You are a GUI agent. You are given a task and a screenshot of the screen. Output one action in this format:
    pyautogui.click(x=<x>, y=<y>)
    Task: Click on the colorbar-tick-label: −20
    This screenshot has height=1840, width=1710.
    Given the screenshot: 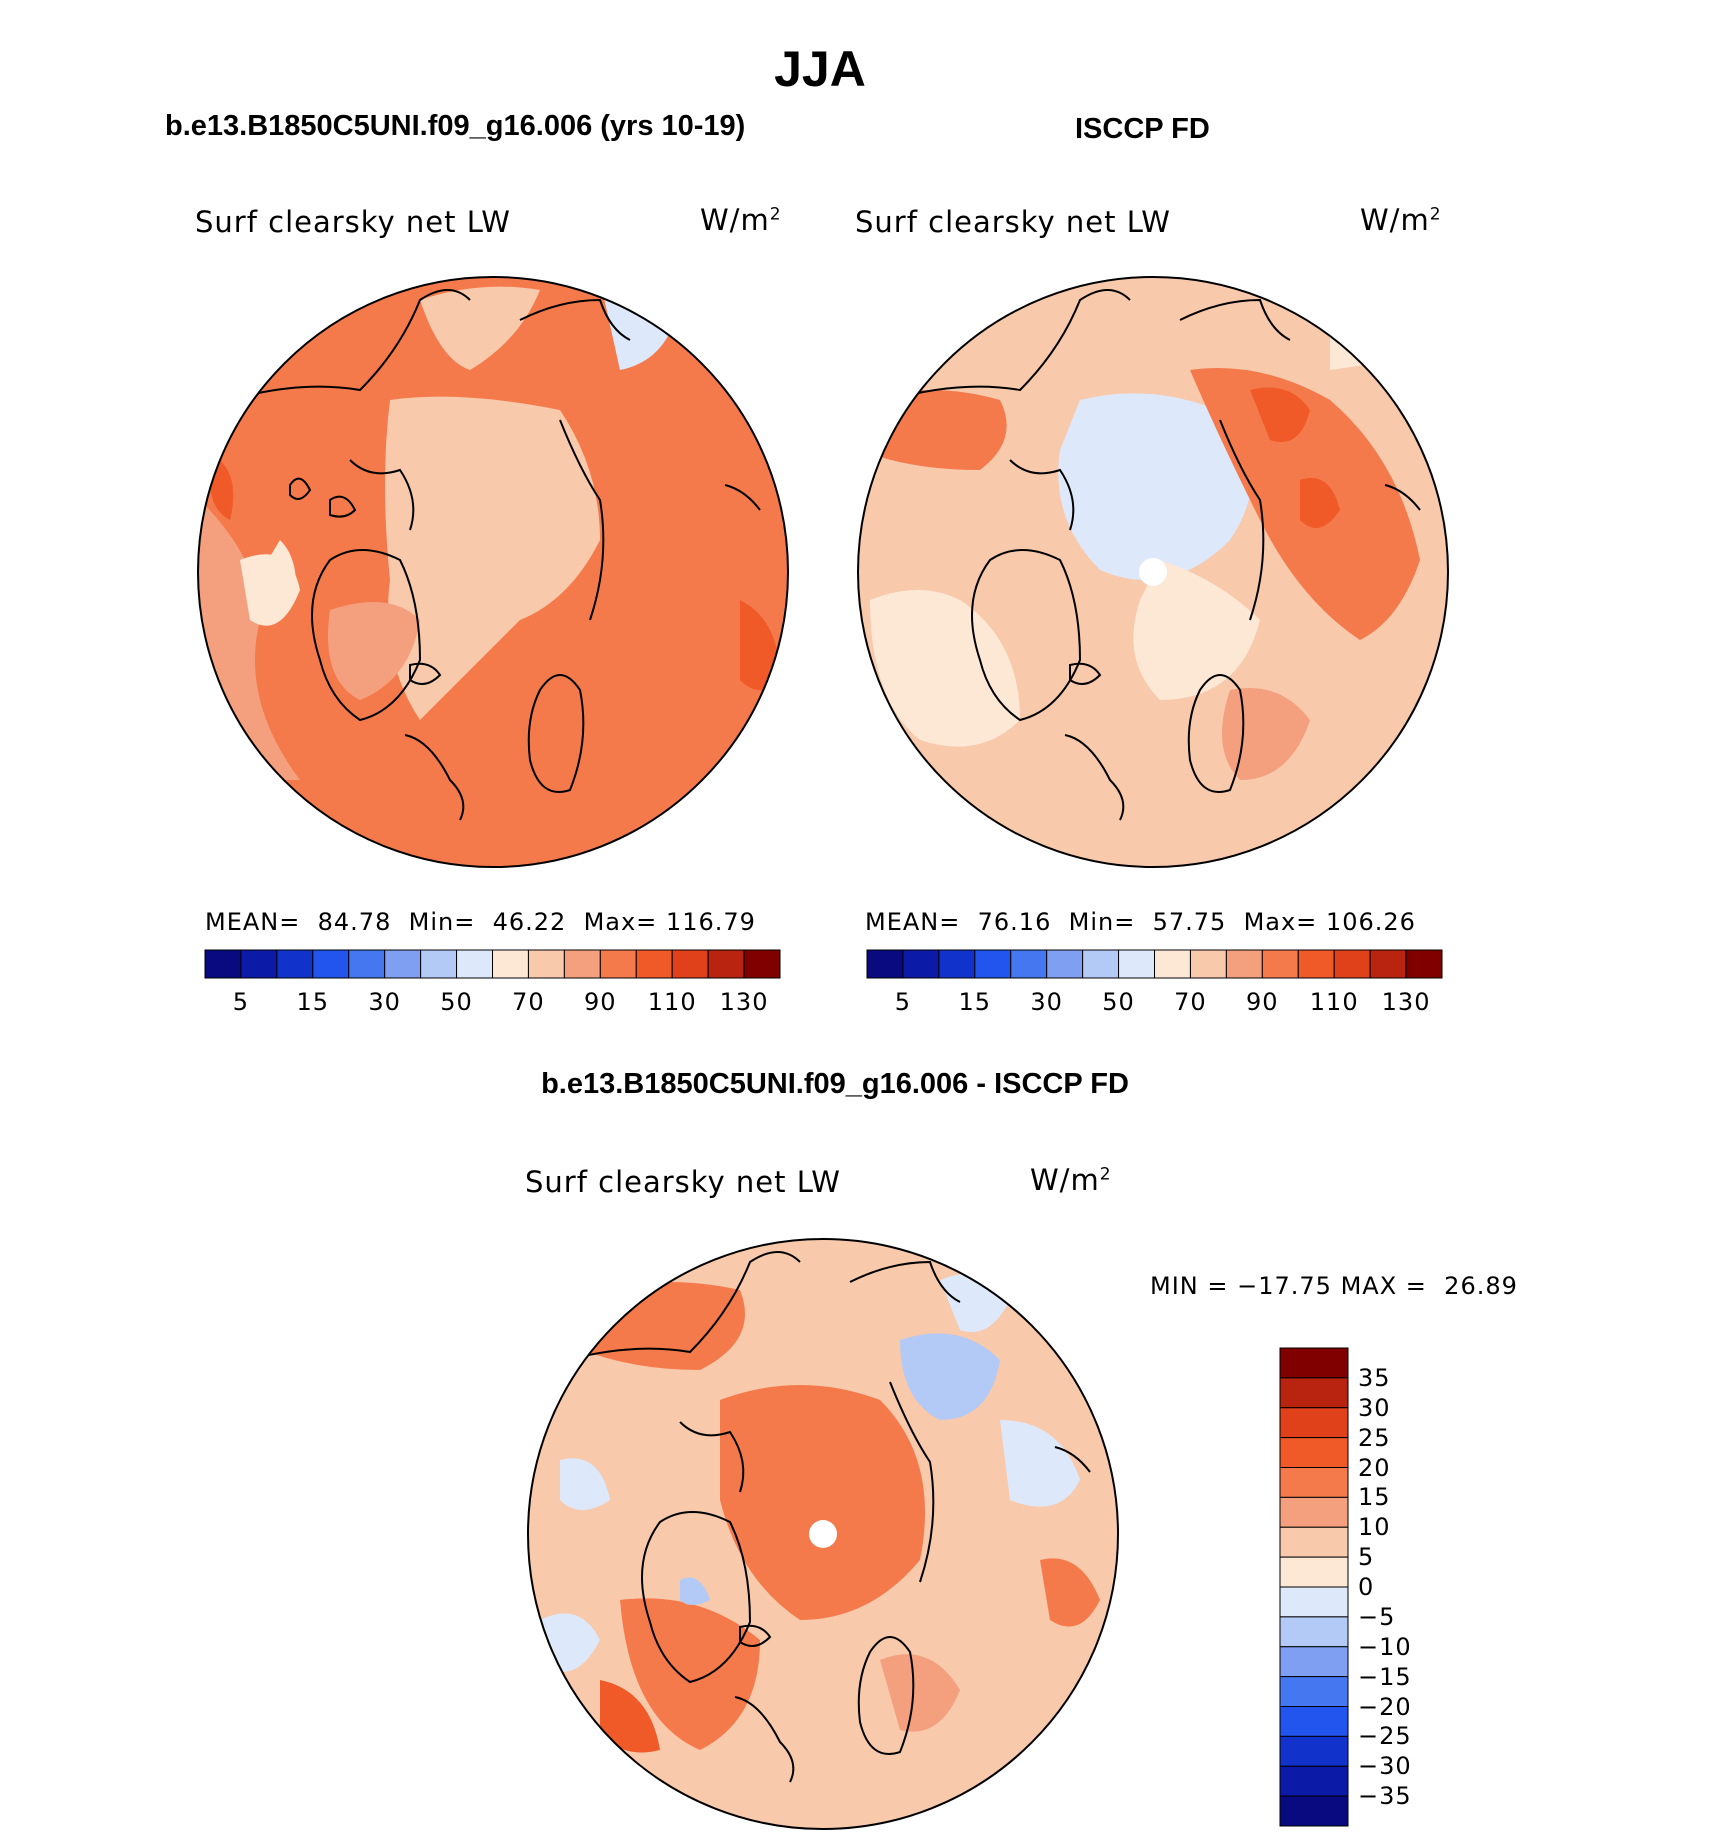 What is the action you would take?
    pyautogui.click(x=1385, y=1706)
    